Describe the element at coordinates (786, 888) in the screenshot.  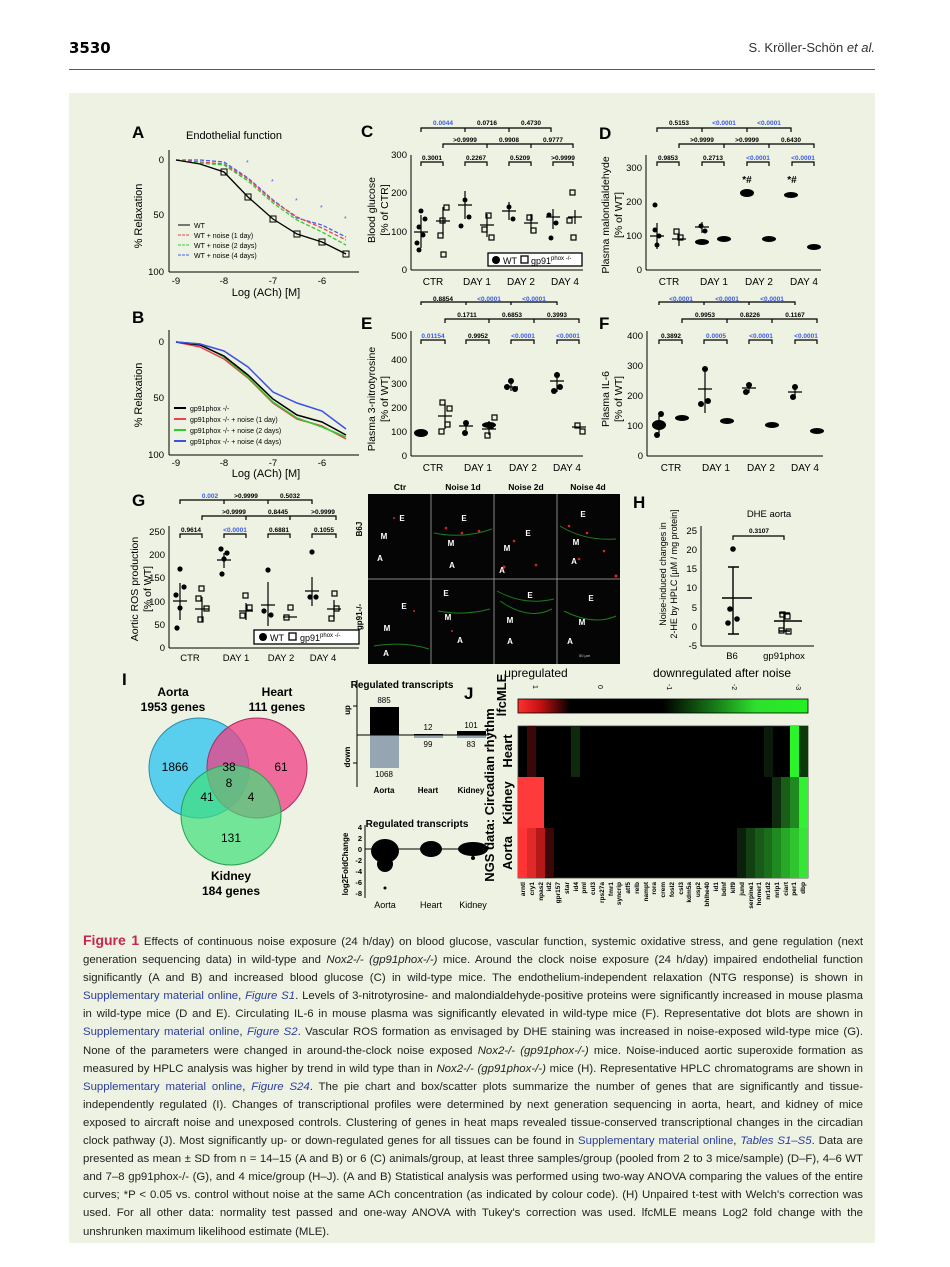
I see `gene-label: ciart` at that location.